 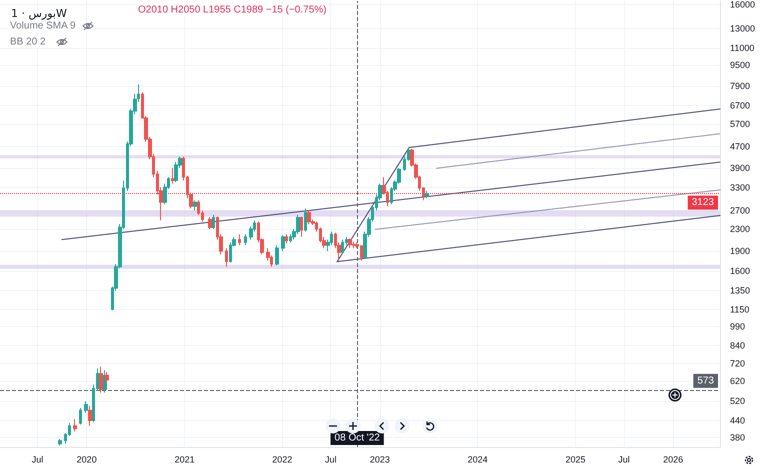 What do you see at coordinates (740, 229) in the screenshot?
I see `y-tick-label: 2300` at bounding box center [740, 229].